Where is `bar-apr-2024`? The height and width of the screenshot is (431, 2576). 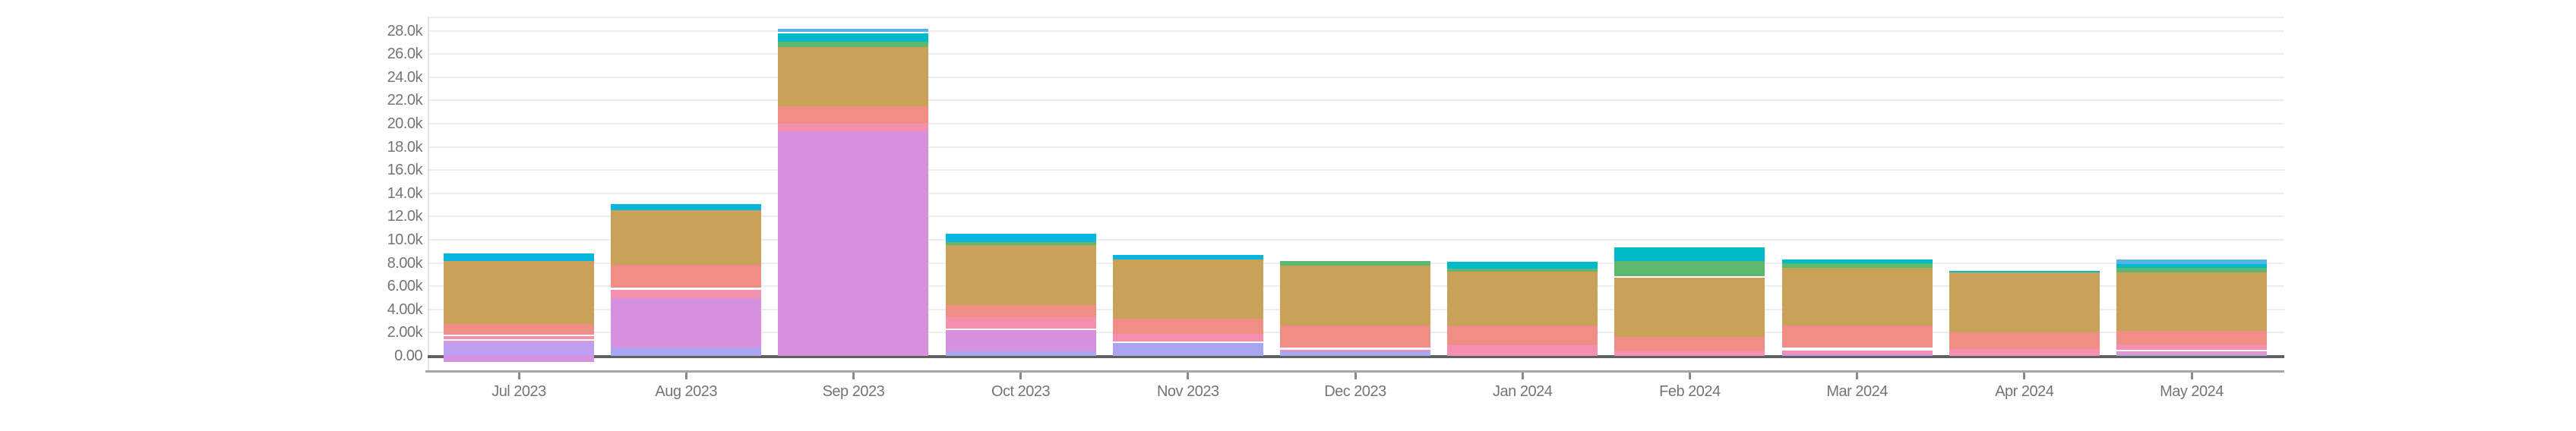
bar-apr-2024 is located at coordinates (2024, 215).